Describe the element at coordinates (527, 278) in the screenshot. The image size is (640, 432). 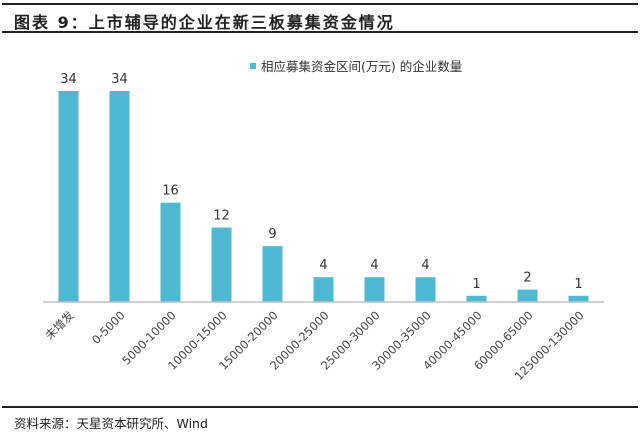
I see `data-label: 2` at that location.